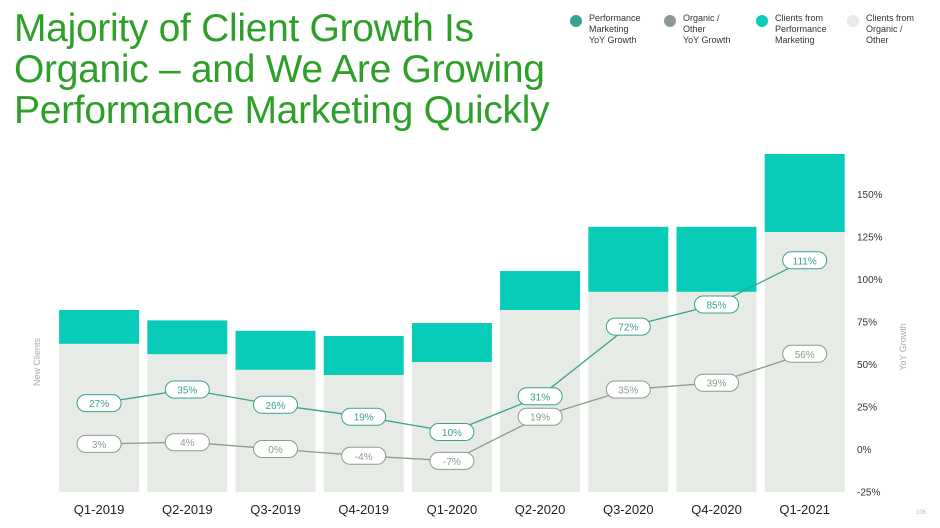 This screenshot has height=528, width=940. I want to click on data-label-performance-yoy-q1-2019: 27%, so click(99, 404).